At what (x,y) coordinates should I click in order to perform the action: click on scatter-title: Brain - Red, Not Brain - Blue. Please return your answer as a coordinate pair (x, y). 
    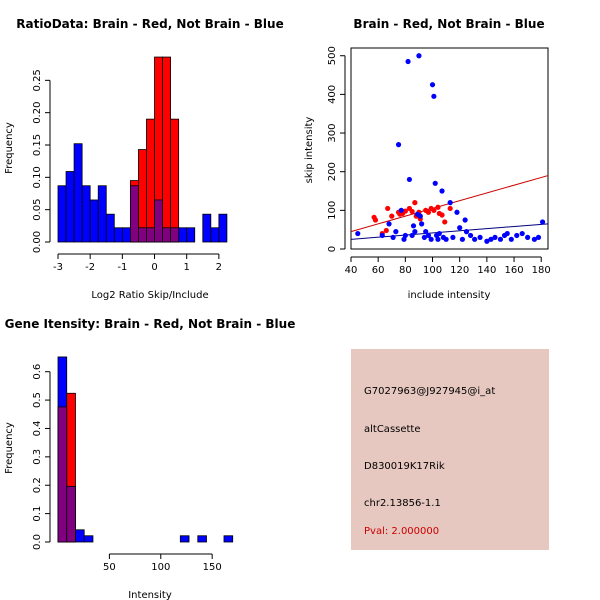
    Looking at the image, I should click on (448, 24).